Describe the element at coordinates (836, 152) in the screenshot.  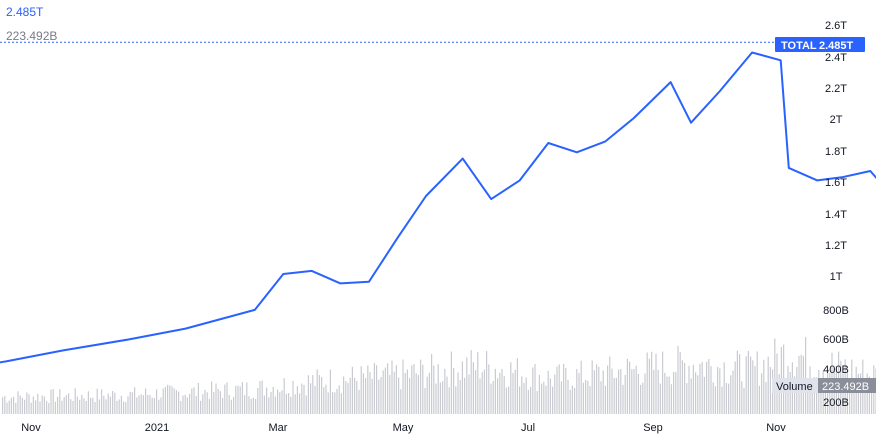
I see `y-tick-label: 1.8T` at that location.